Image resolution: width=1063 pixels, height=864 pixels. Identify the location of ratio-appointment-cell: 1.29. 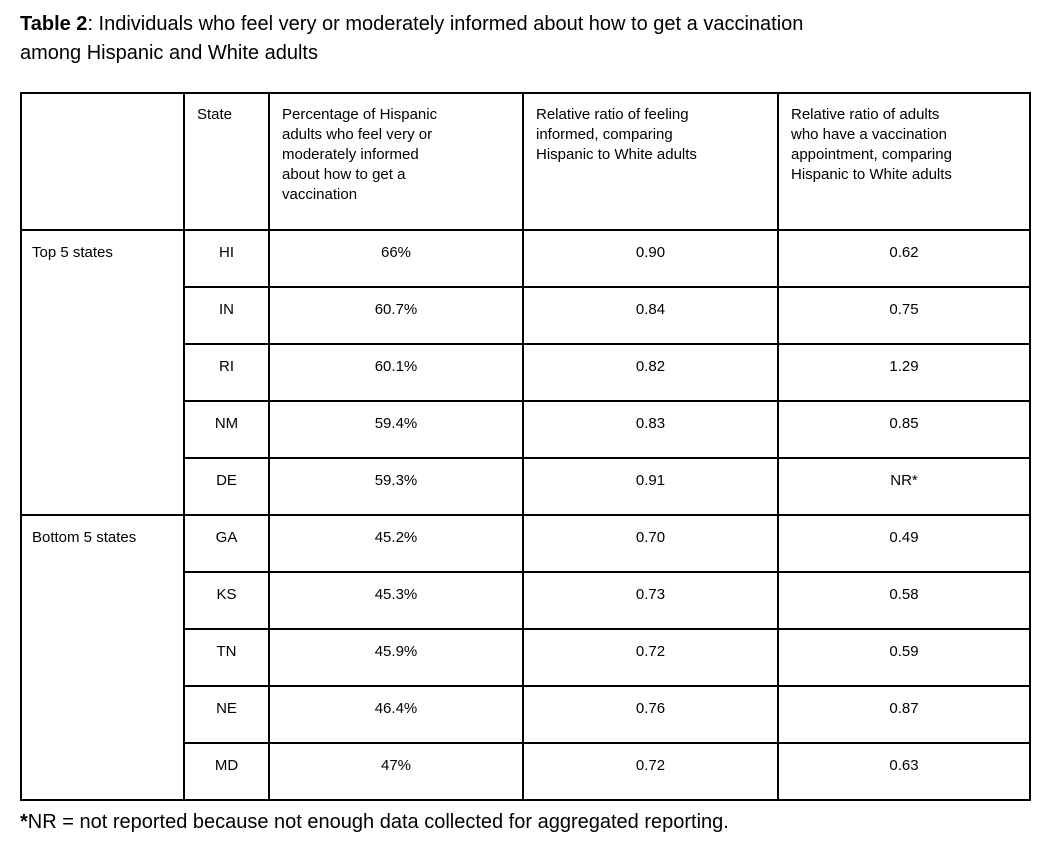
(904, 372).